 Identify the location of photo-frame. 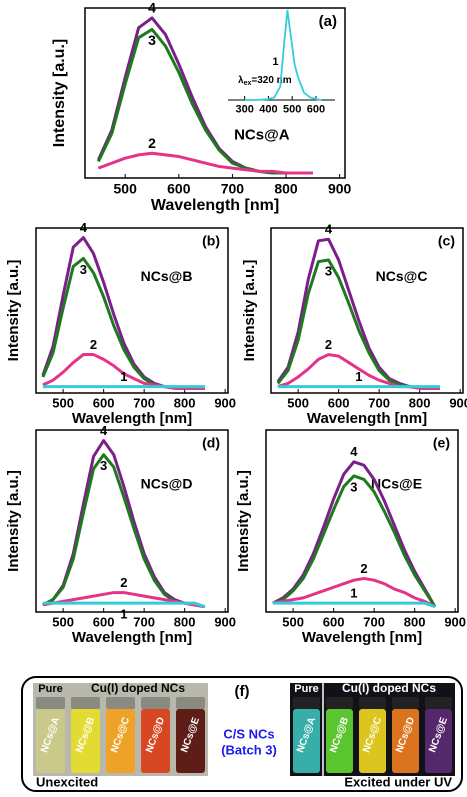
(242, 734).